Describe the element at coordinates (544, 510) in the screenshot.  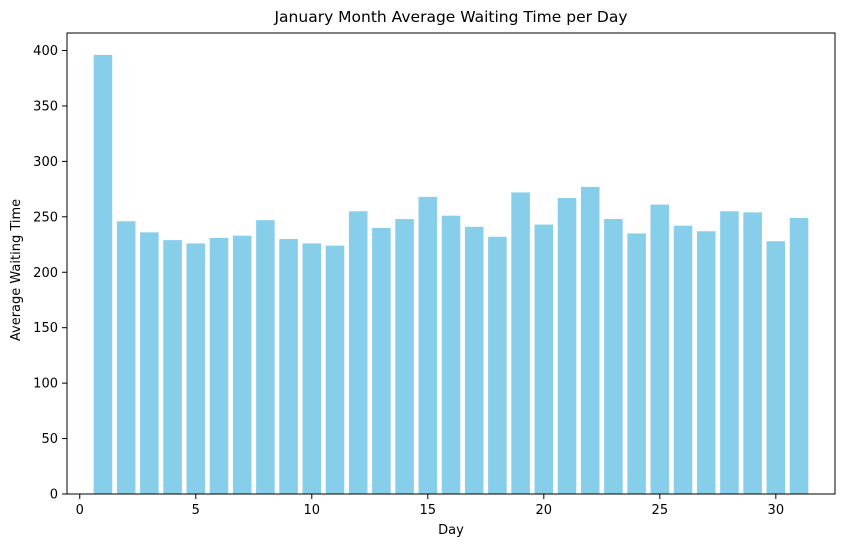
I see `x-tick-label: 20` at that location.